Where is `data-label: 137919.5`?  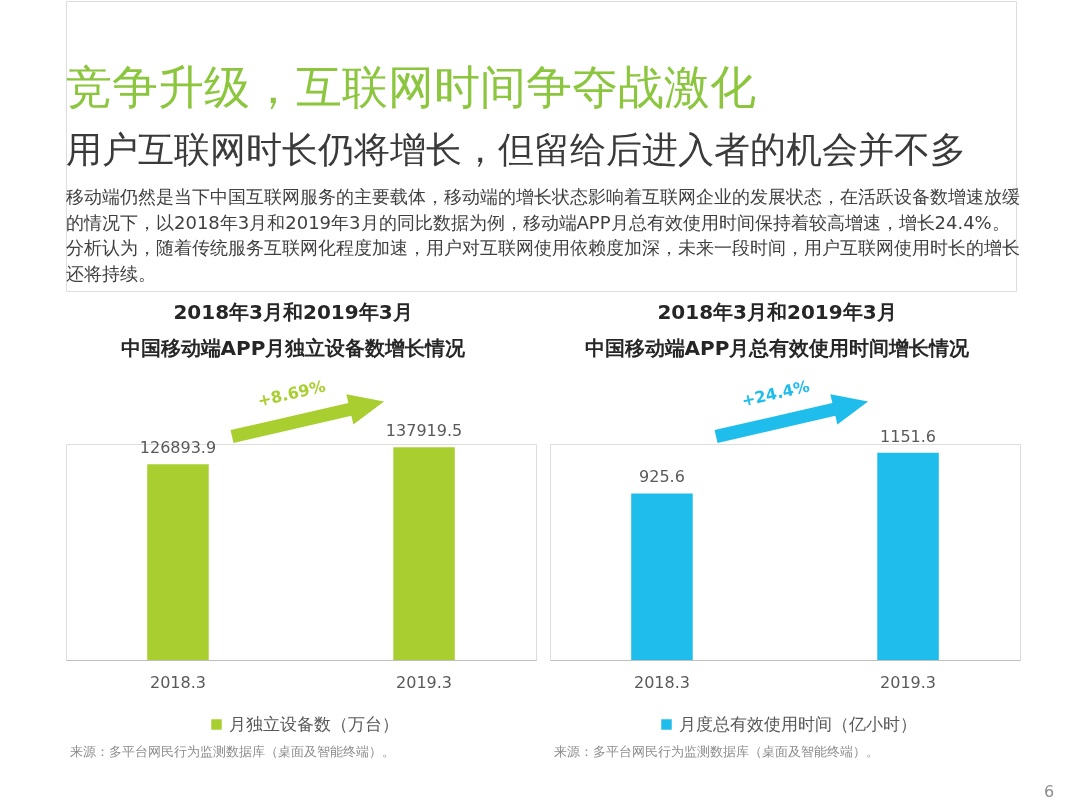
data-label: 137919.5 is located at coordinates (424, 431).